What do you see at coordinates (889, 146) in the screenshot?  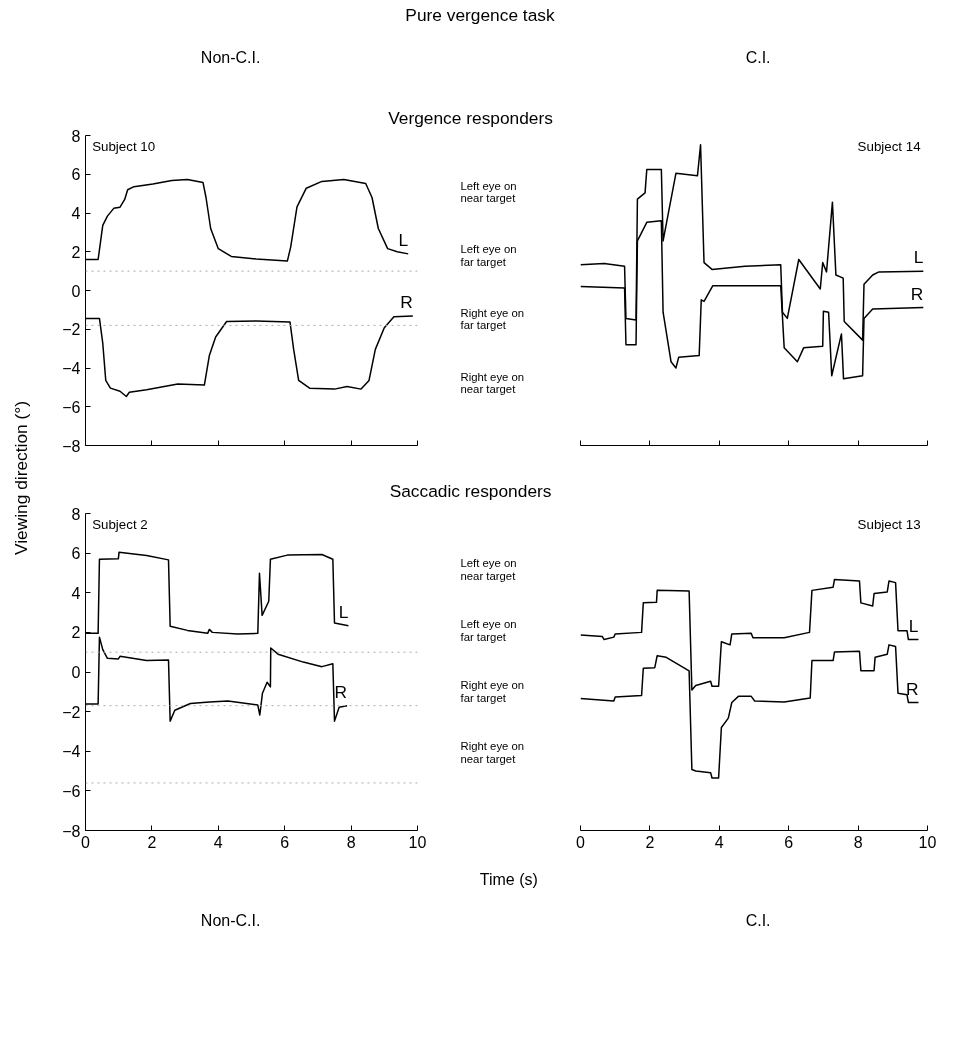 I see `annotation: Subject 14` at bounding box center [889, 146].